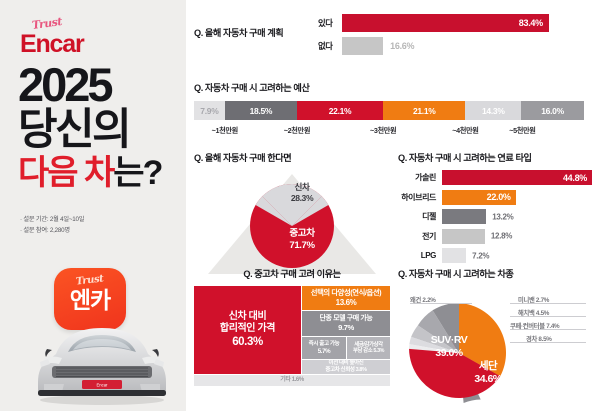 This screenshot has height=411, width=600. Describe the element at coordinates (324, 351) in the screenshot. I see `treemap-cell-instant-delivery-value: 5.7%` at that location.